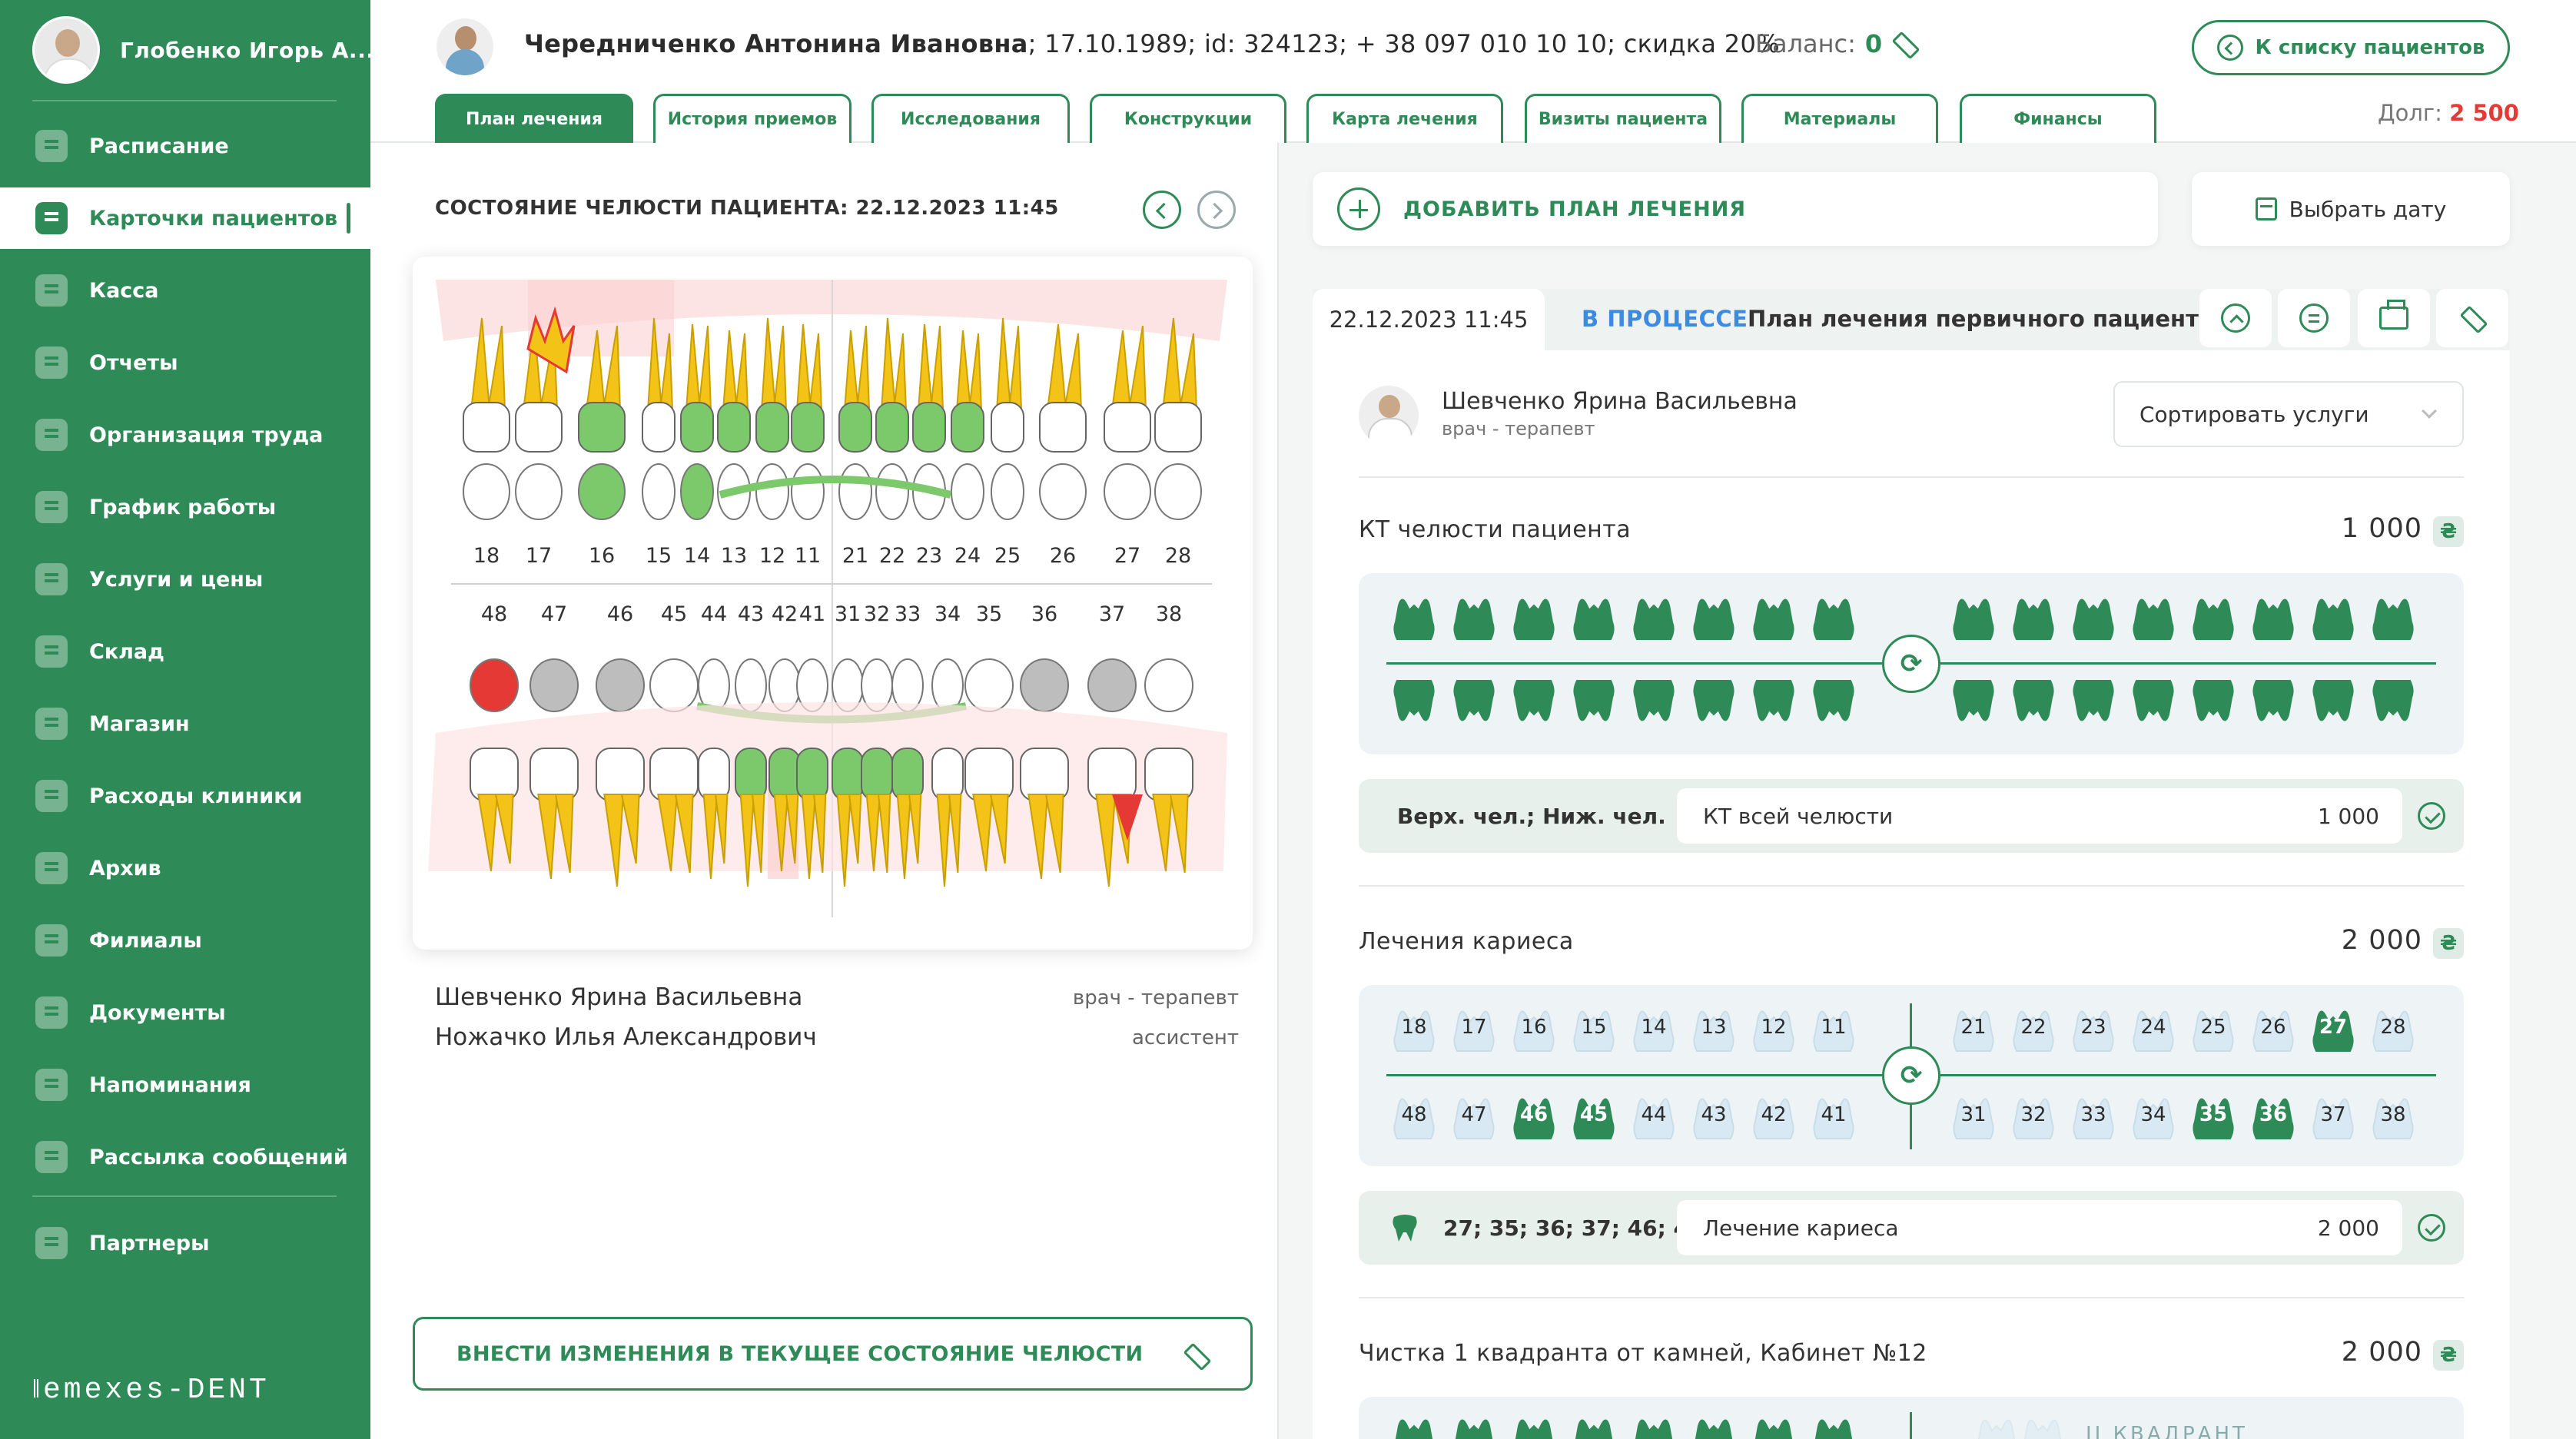 The image size is (2576, 1439). What do you see at coordinates (658, 556) in the screenshot?
I see `tooth-number: 15` at bounding box center [658, 556].